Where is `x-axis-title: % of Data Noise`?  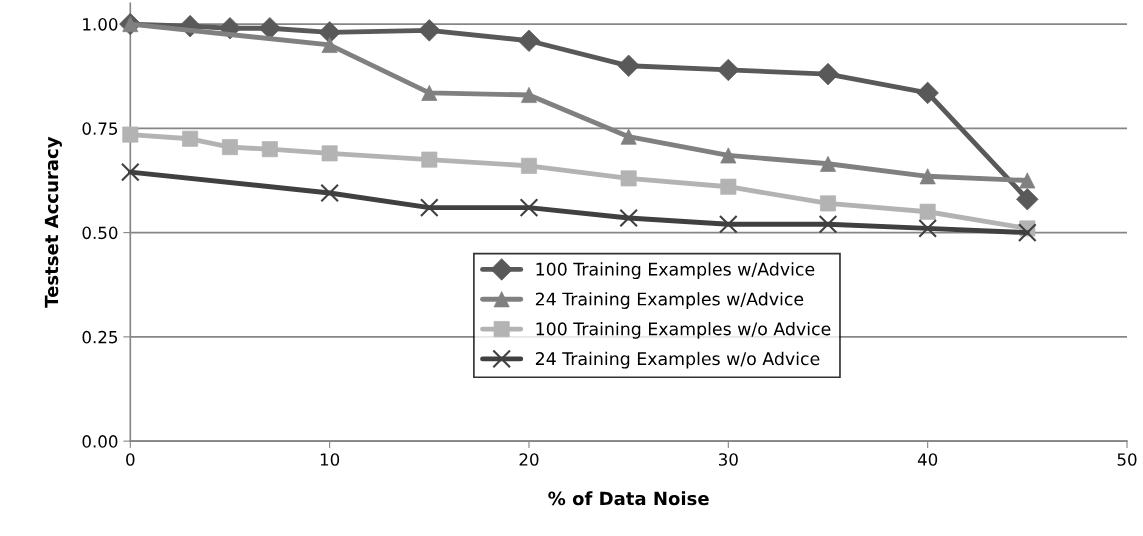 x-axis-title: % of Data Noise is located at coordinates (628, 498).